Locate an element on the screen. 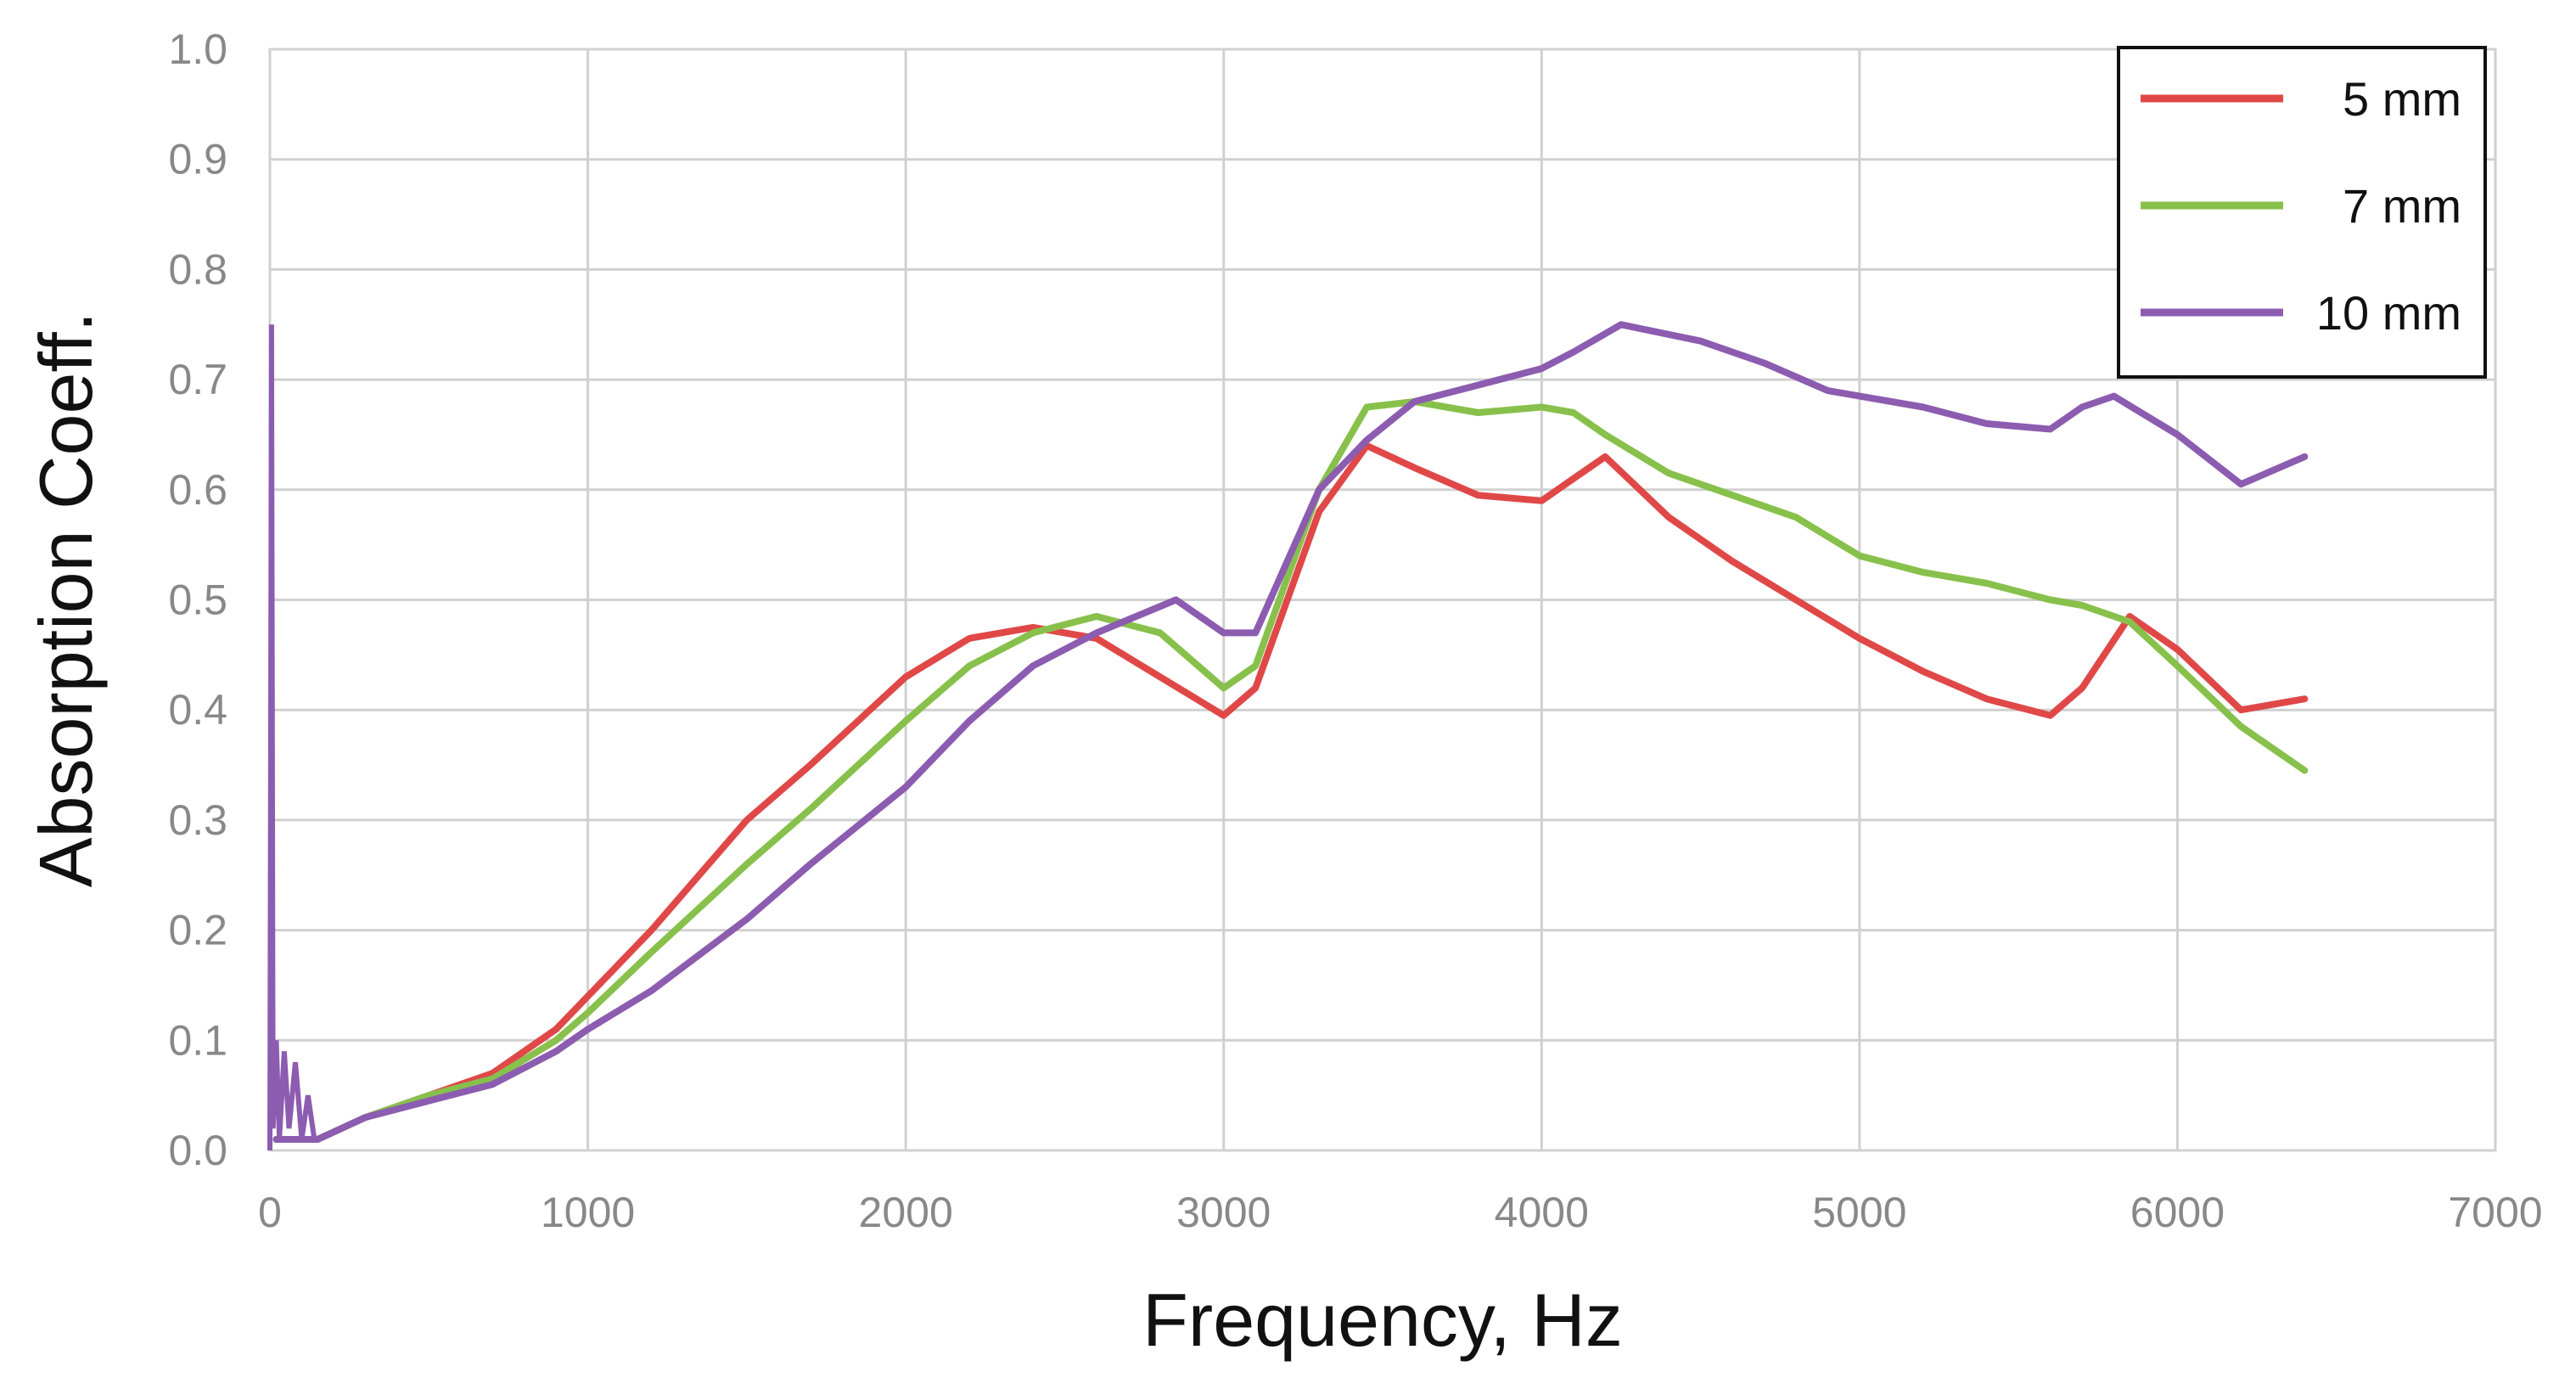  legend: 5 mm 7 mm 10 mm is located at coordinates (2302, 212).